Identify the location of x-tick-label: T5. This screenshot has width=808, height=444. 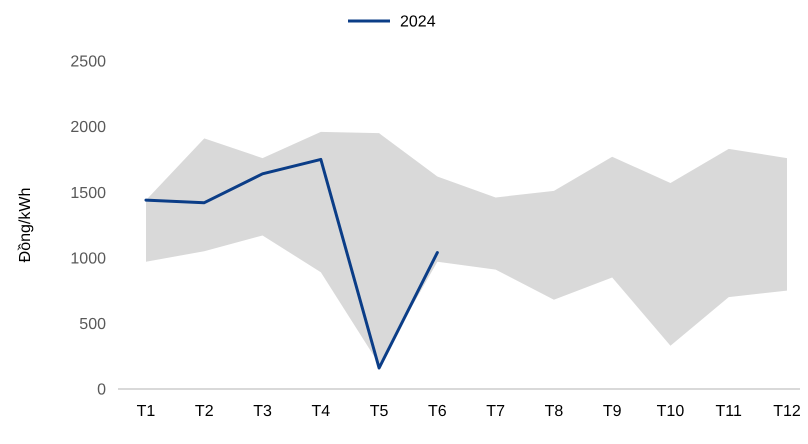
(379, 411).